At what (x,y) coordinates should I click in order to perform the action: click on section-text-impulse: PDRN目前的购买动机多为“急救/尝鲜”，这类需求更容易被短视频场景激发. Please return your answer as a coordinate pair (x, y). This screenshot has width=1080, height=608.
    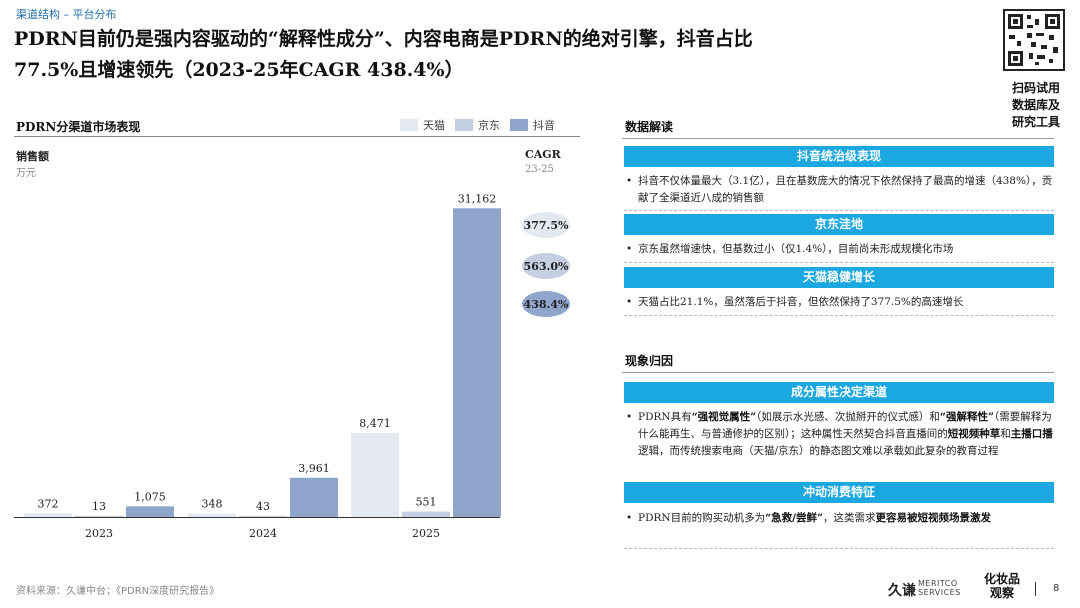
    Looking at the image, I should click on (839, 518).